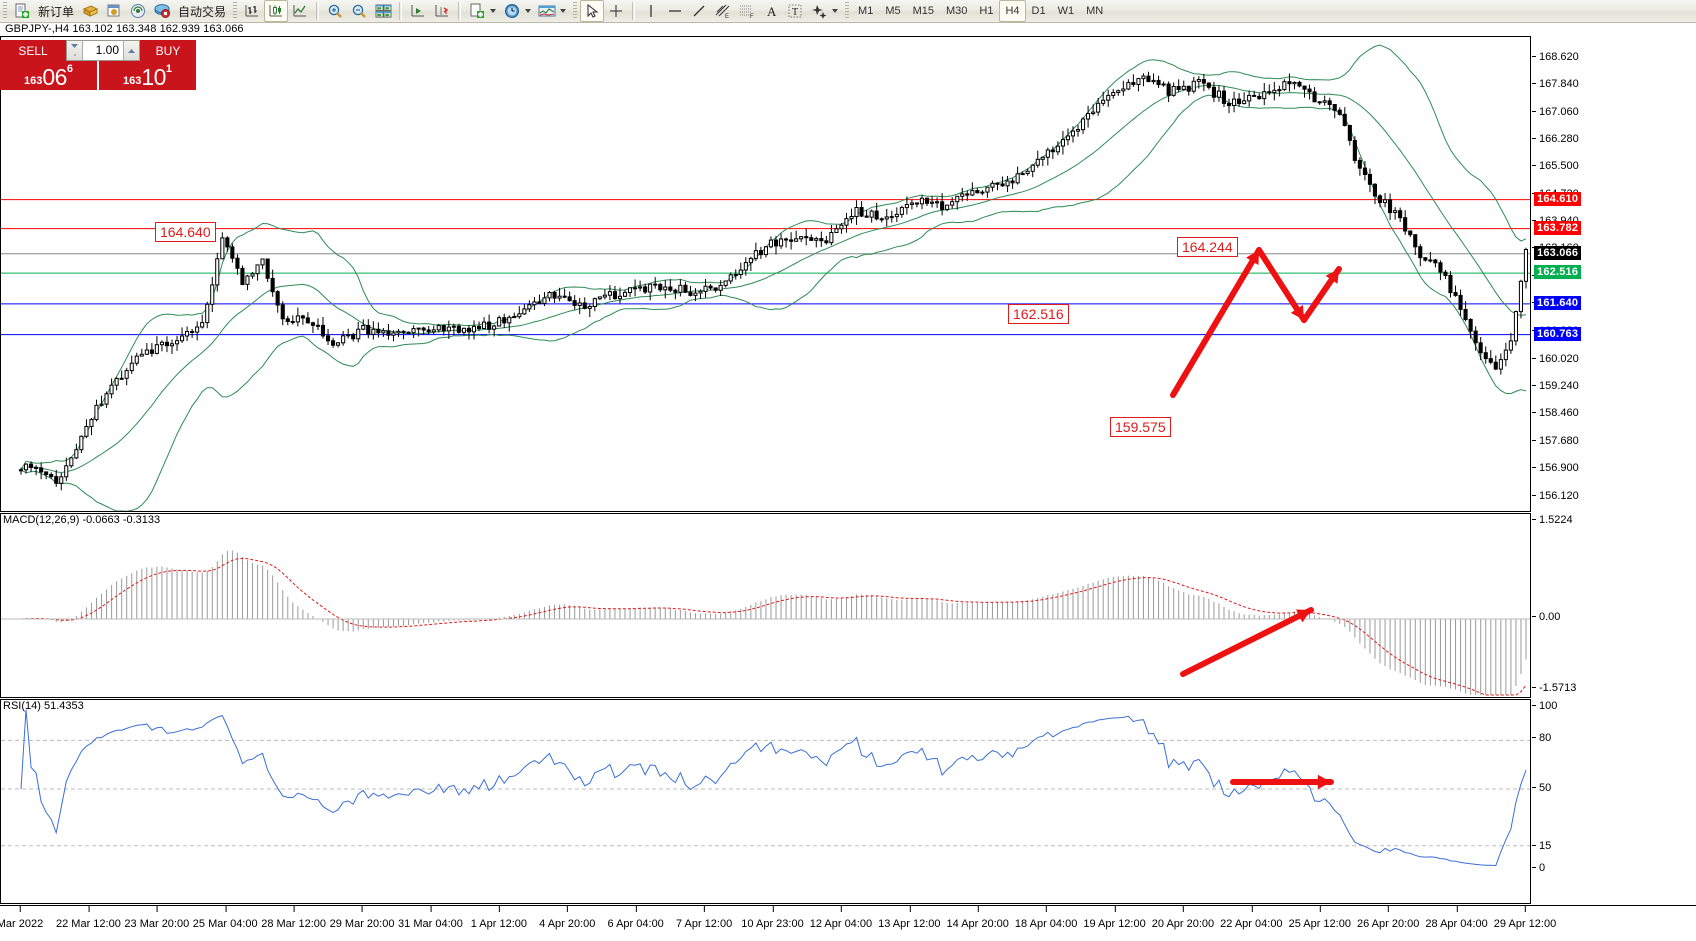 The width and height of the screenshot is (1696, 941). I want to click on tile-windows-icon, so click(383, 11).